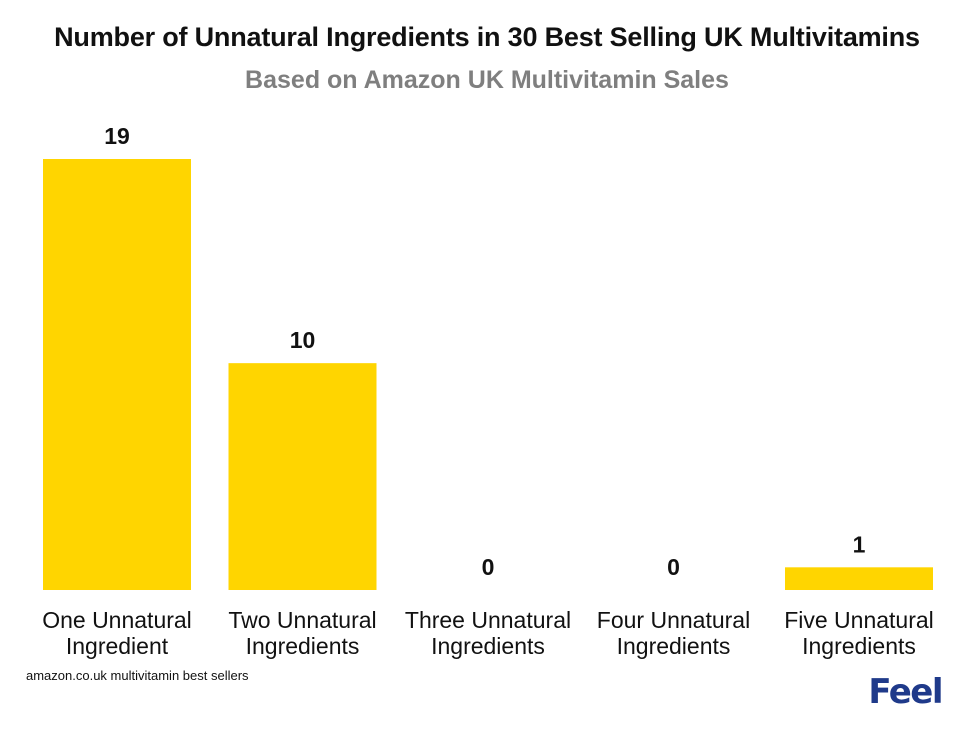 The image size is (974, 729). What do you see at coordinates (487, 80) in the screenshot?
I see `chart-subtitle: Based on Amazon UK Multivitamin Sales` at bounding box center [487, 80].